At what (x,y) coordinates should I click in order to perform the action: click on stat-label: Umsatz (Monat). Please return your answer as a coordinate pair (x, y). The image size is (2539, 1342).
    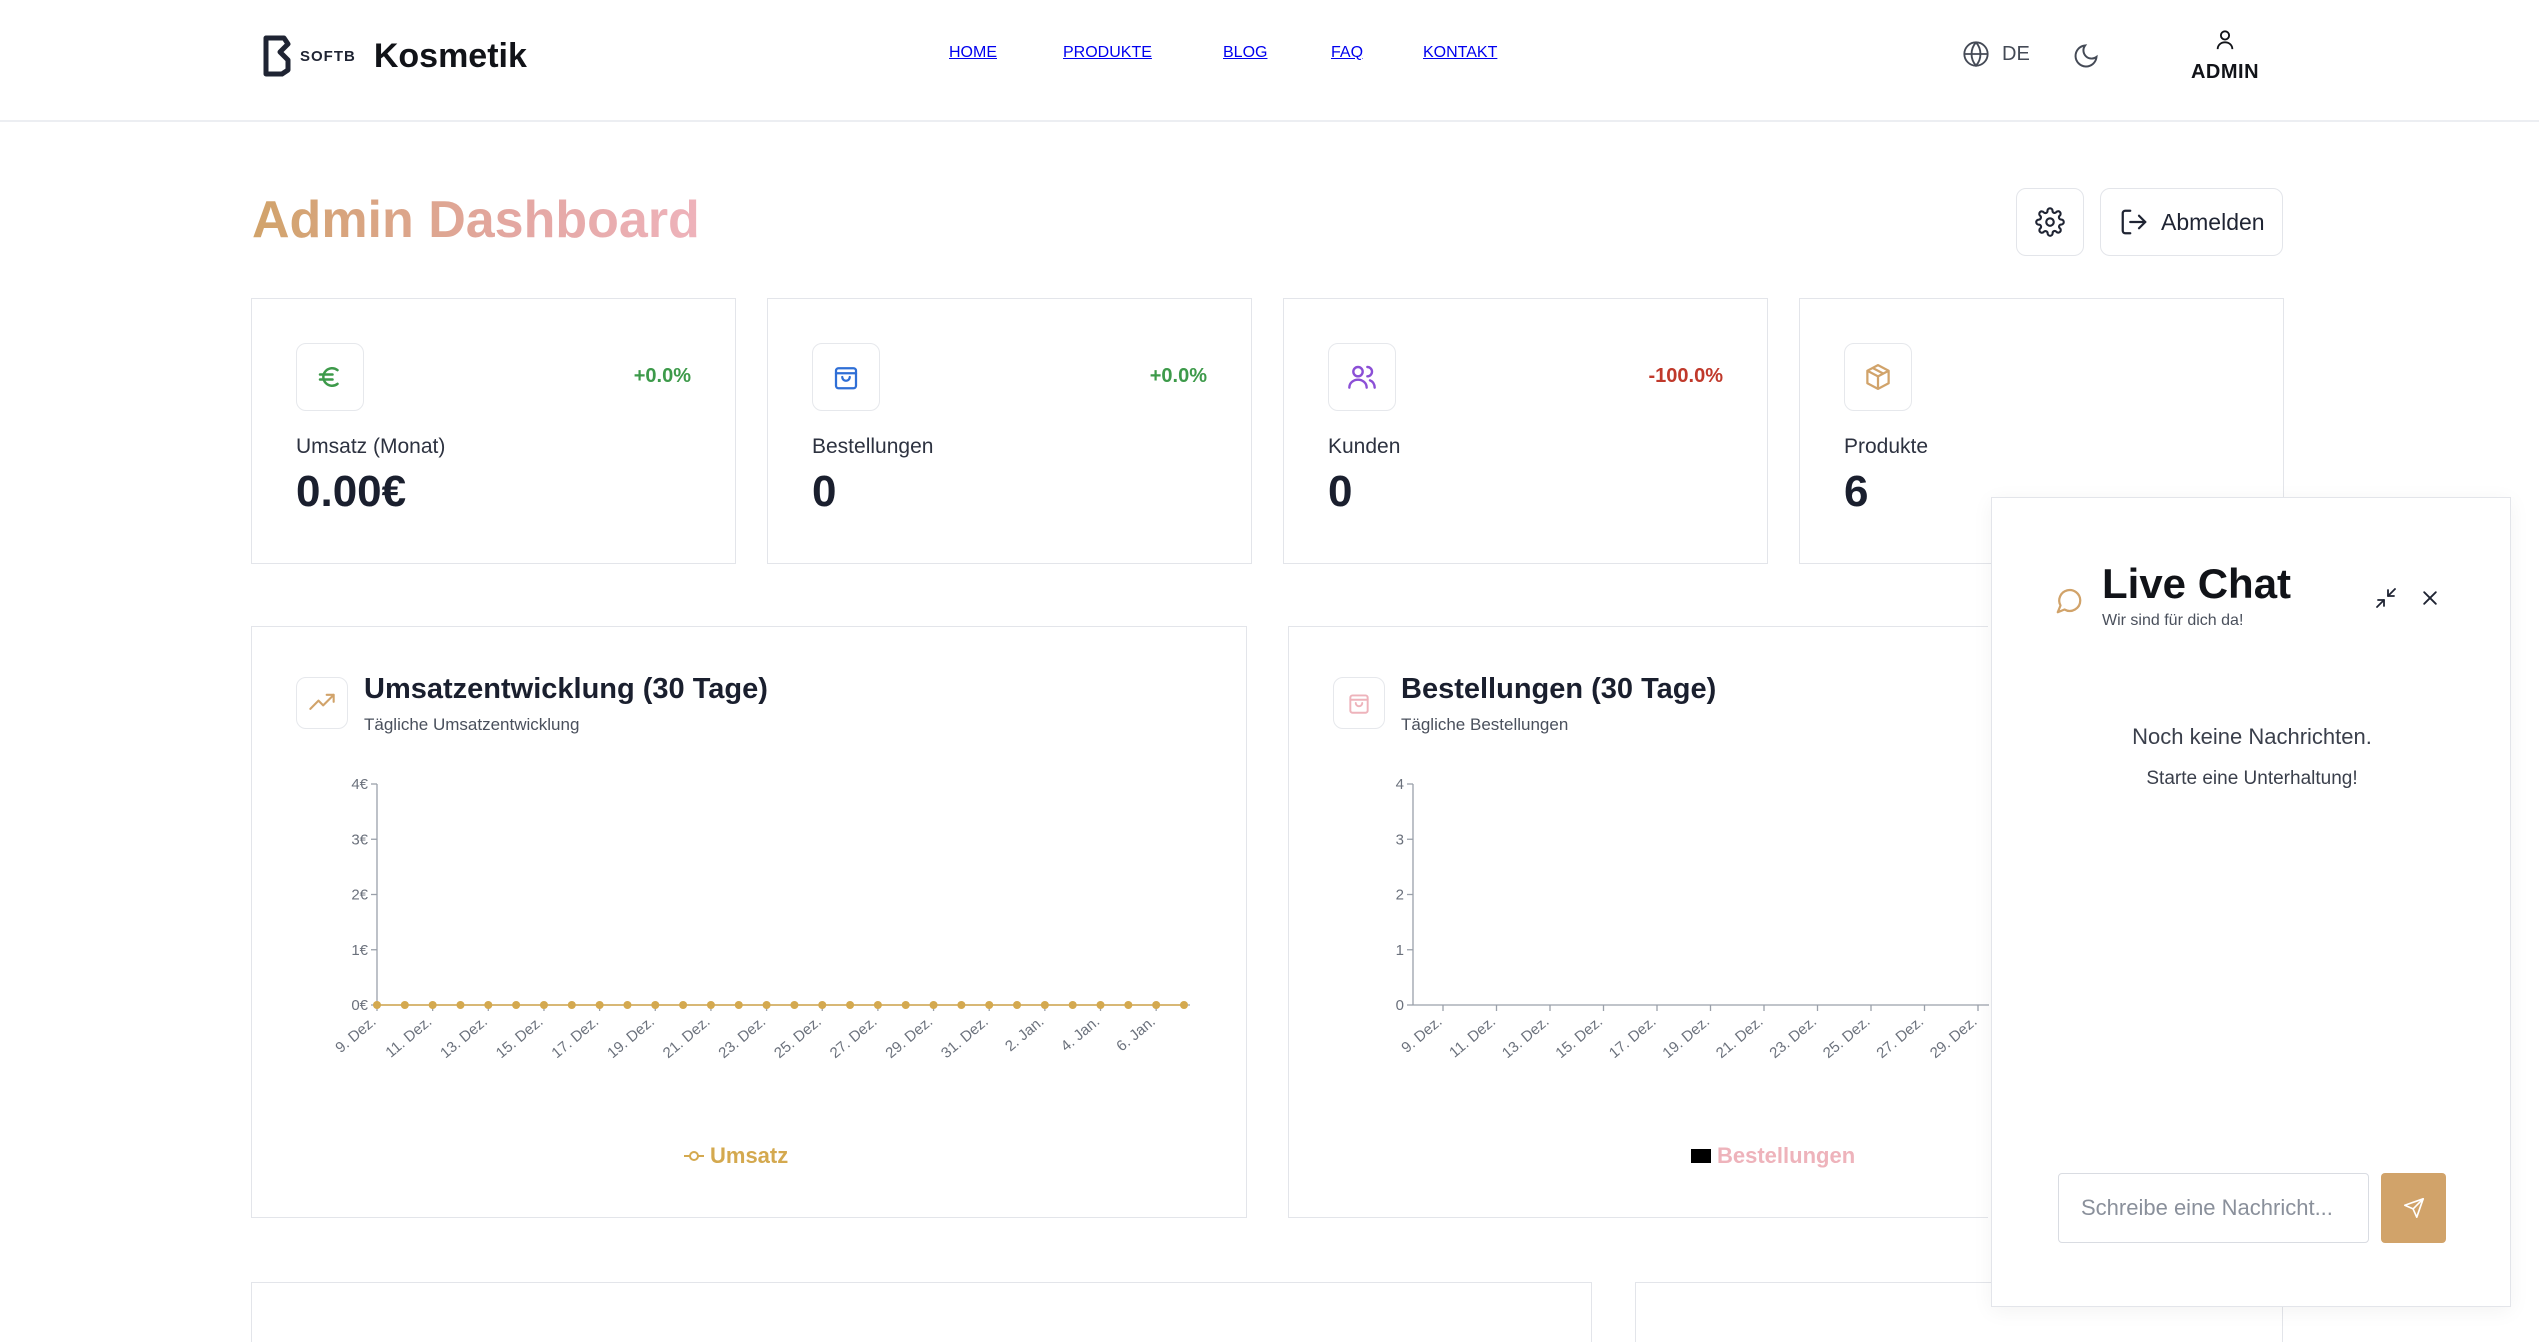
    Looking at the image, I should click on (371, 446).